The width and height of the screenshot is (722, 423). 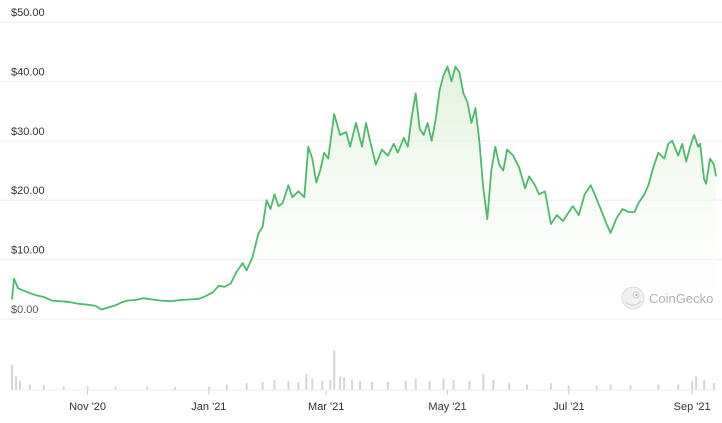 I want to click on x-tick-label: Sep '21, so click(x=692, y=407).